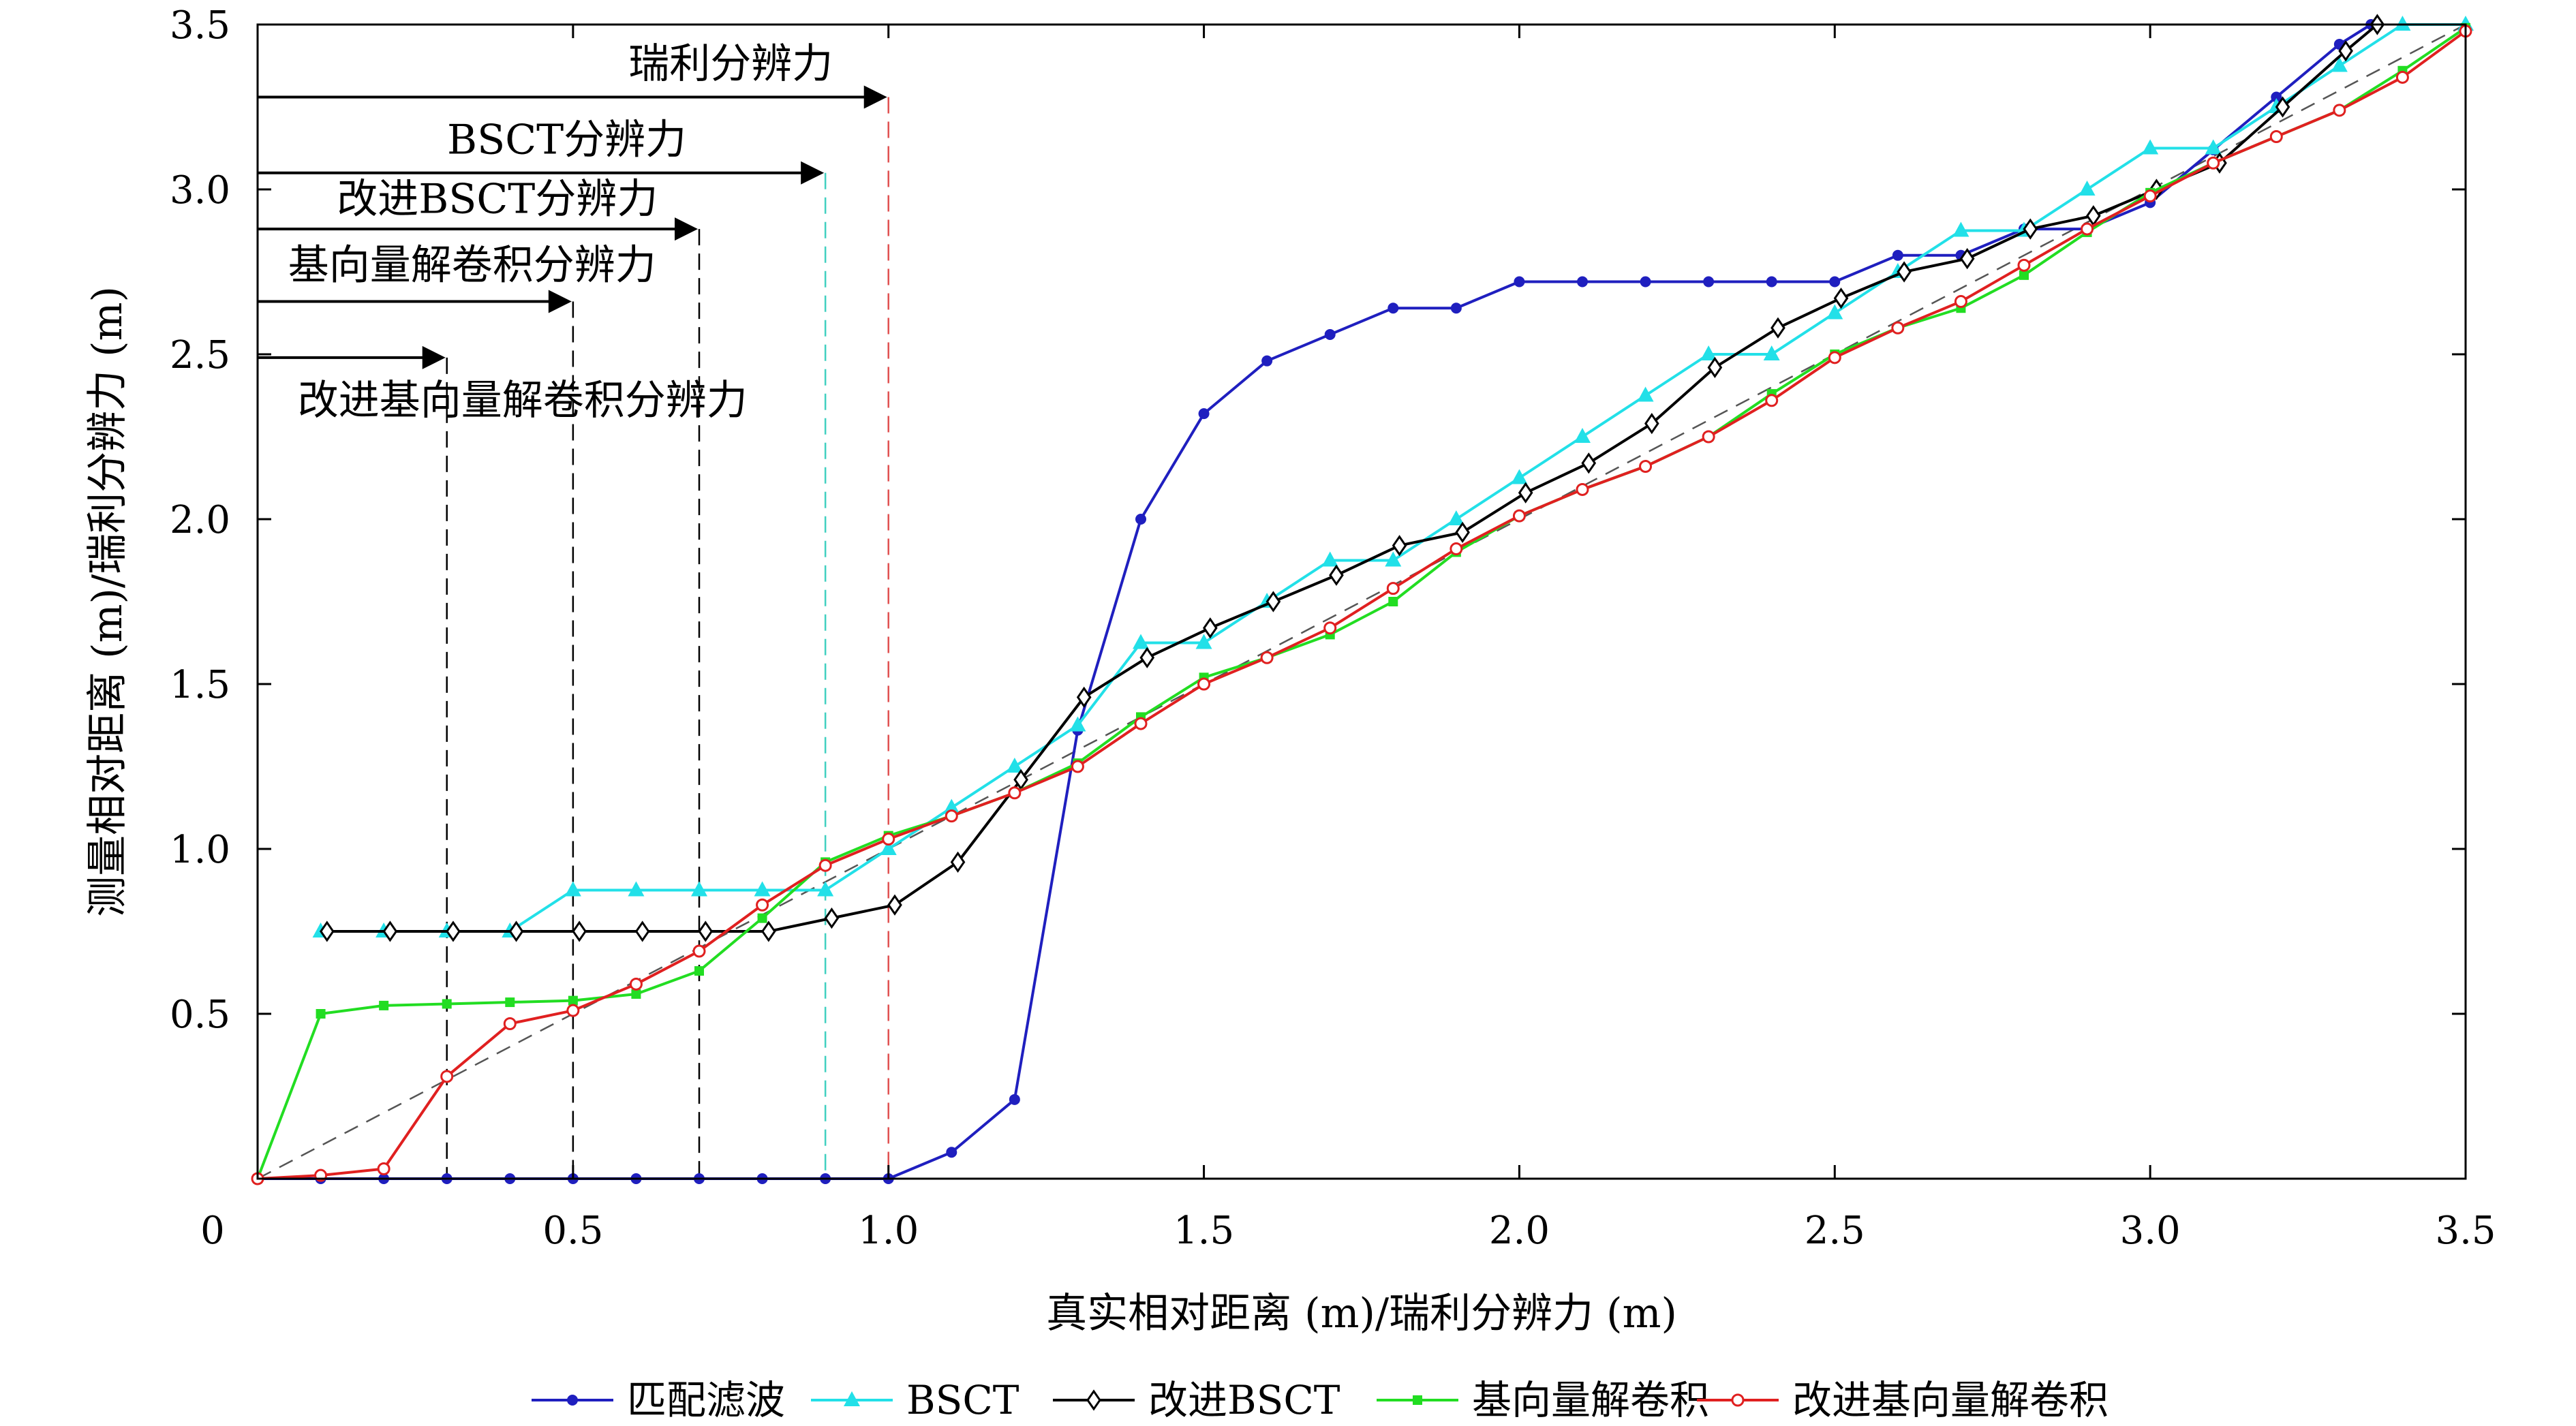 The image size is (2576, 1426). I want to click on y-tick-label: 3.5, so click(200, 26).